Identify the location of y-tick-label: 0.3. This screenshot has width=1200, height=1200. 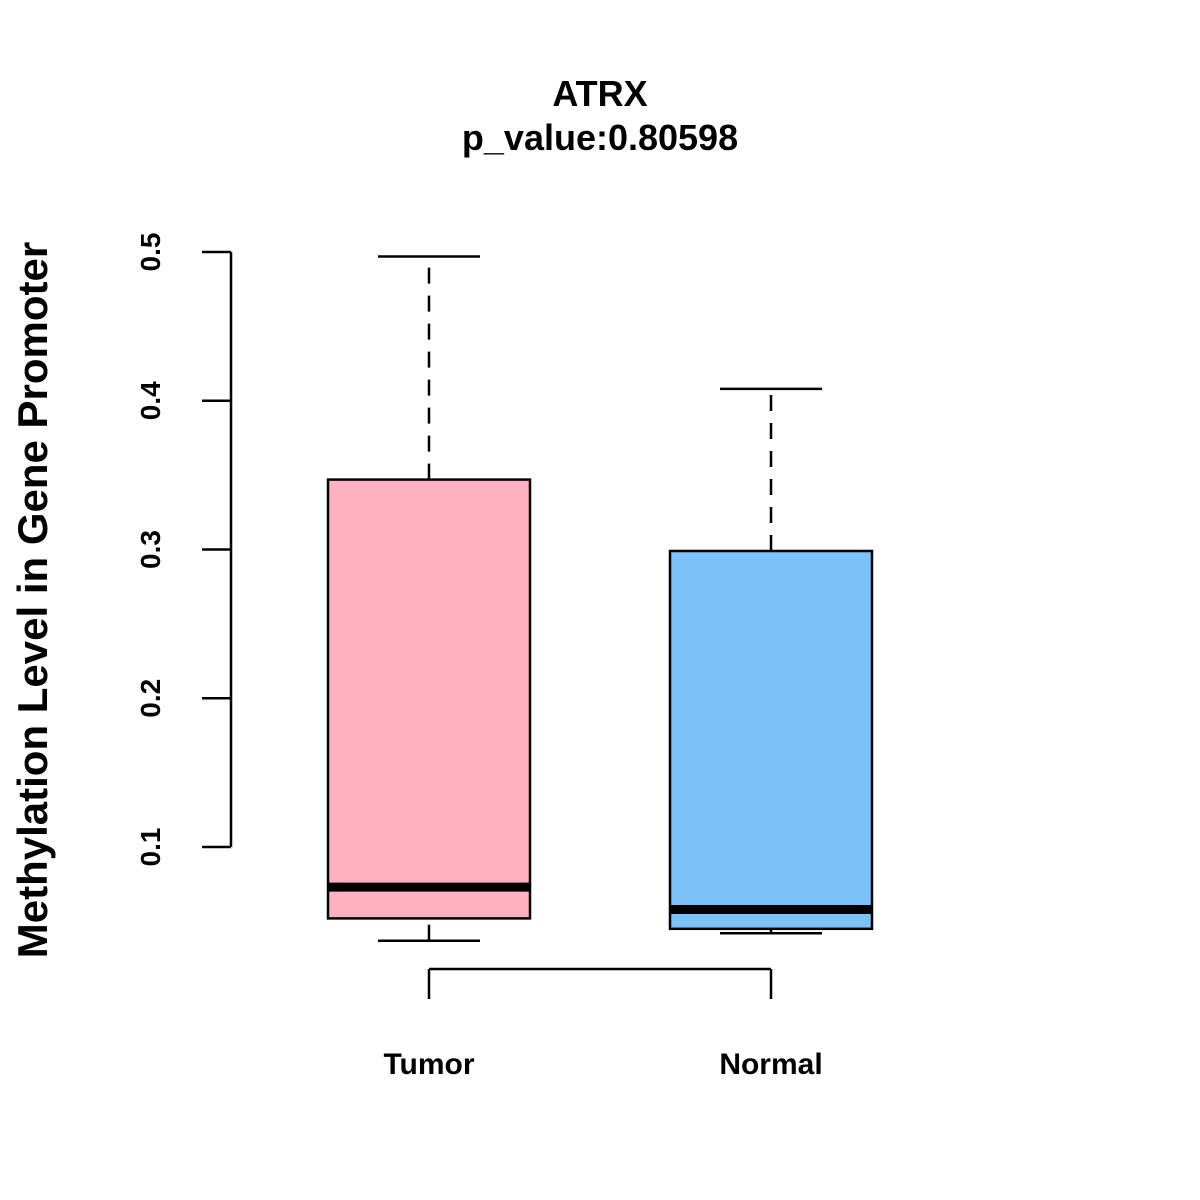
(150, 549).